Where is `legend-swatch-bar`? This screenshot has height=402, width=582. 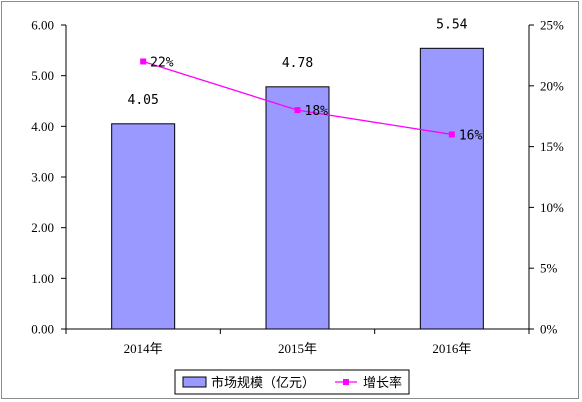
legend-swatch-bar is located at coordinates (194, 382).